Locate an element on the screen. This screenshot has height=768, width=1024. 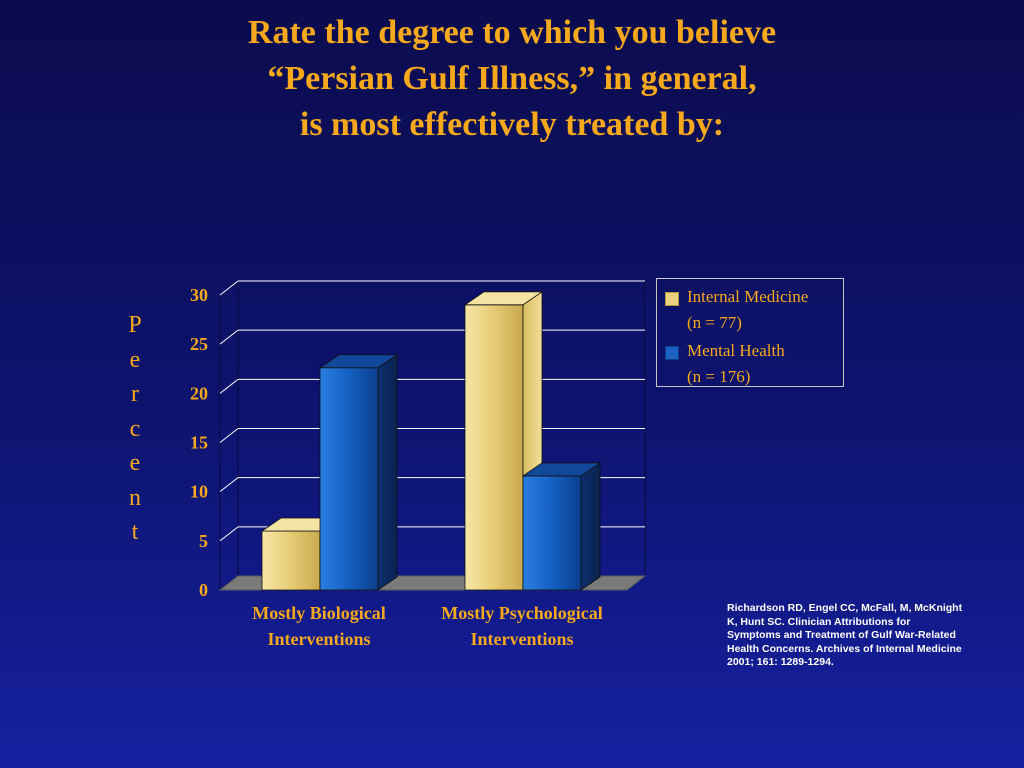
legend-swatch-mental-health is located at coordinates (672, 353).